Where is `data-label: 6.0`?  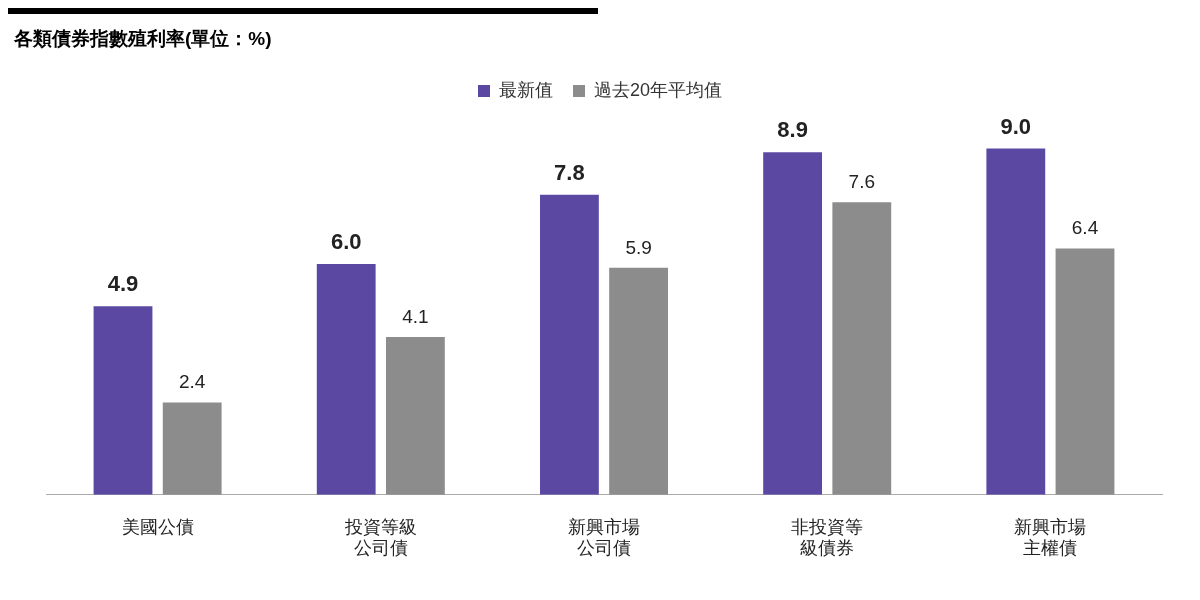
data-label: 6.0 is located at coordinates (346, 241).